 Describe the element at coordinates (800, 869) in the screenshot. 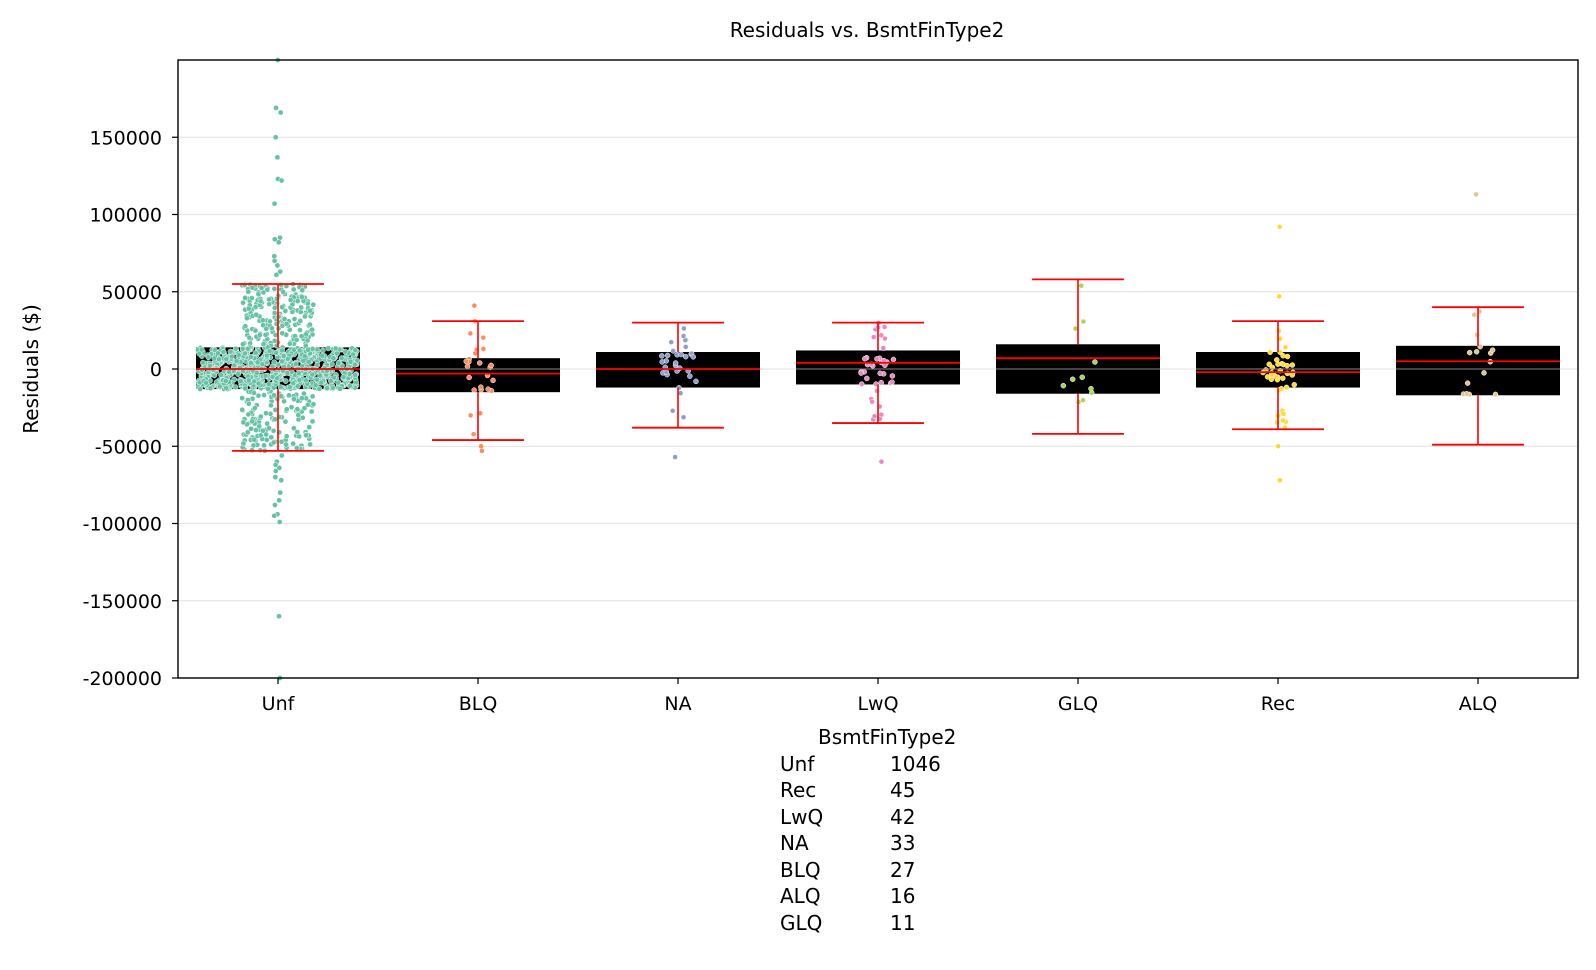

I see `count-label: BLQ` at that location.